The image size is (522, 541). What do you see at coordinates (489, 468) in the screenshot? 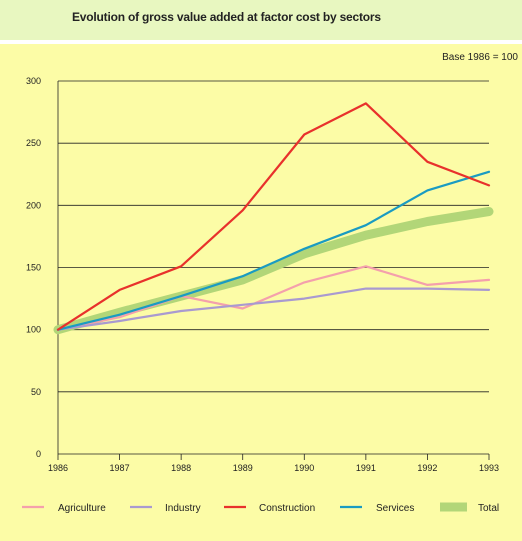
I see `x-tick-label-1993: 1993` at bounding box center [489, 468].